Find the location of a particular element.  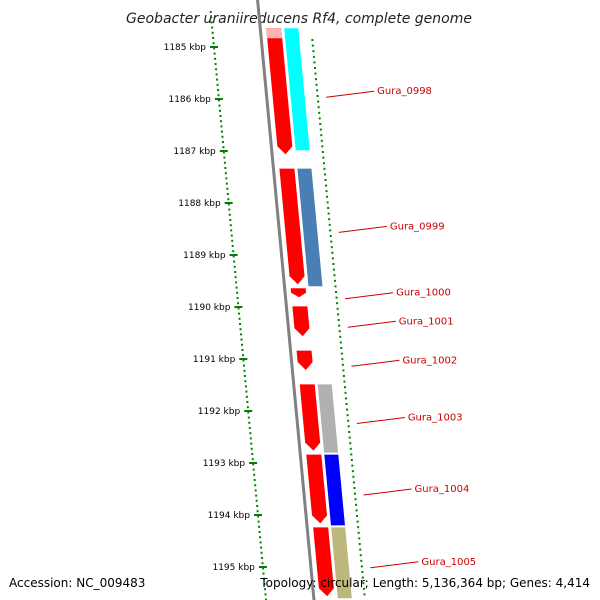

gene-label: Gura_1005 is located at coordinates (448, 562).